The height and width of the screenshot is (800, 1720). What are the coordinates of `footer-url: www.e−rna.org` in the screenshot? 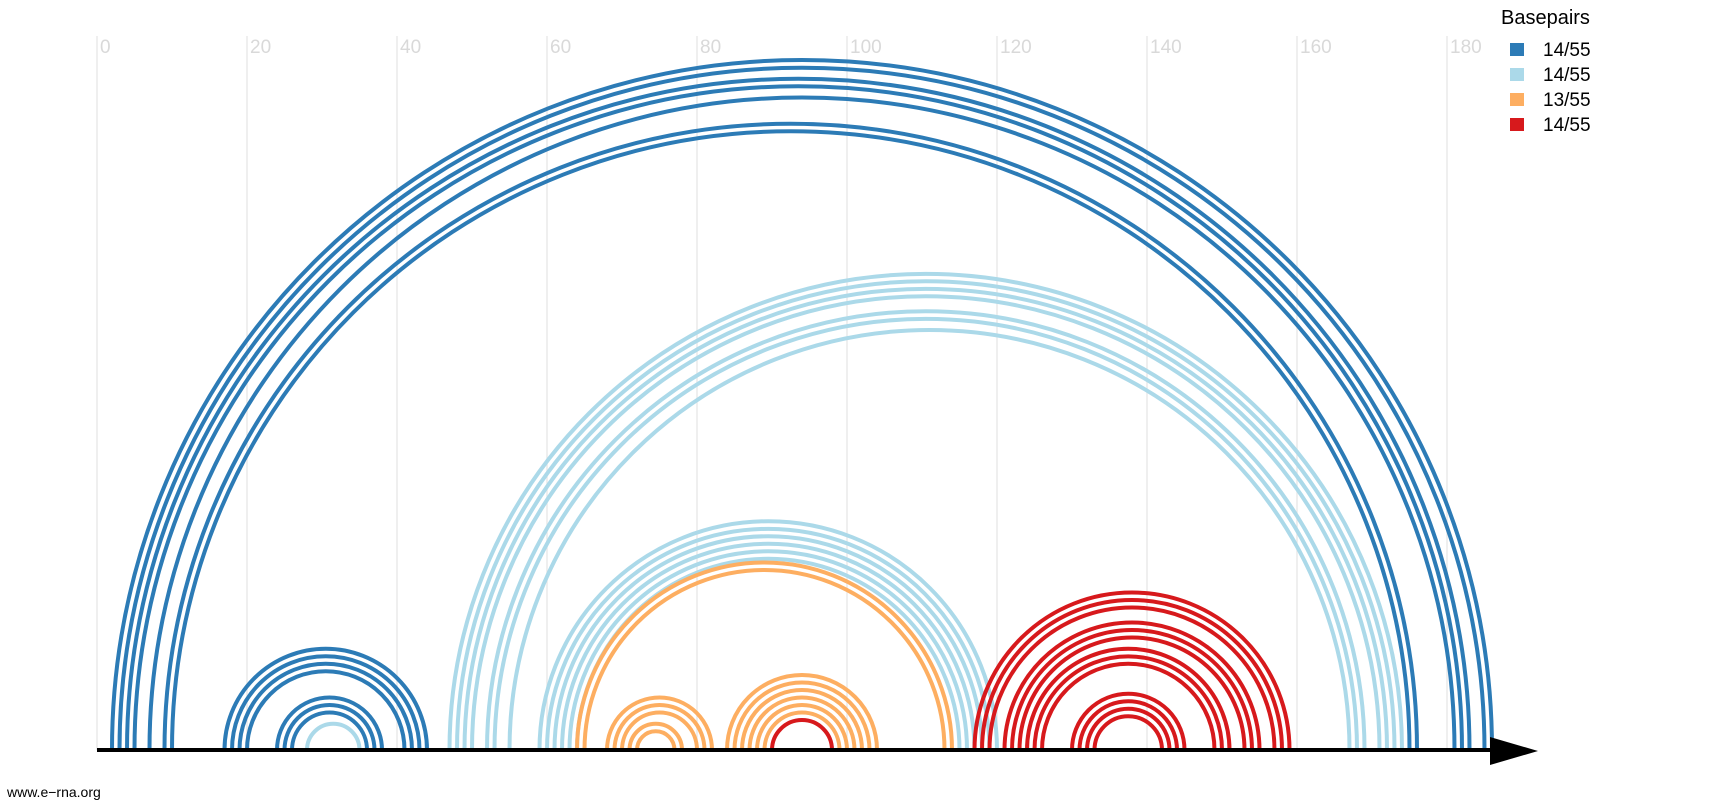 It's located at (54, 792).